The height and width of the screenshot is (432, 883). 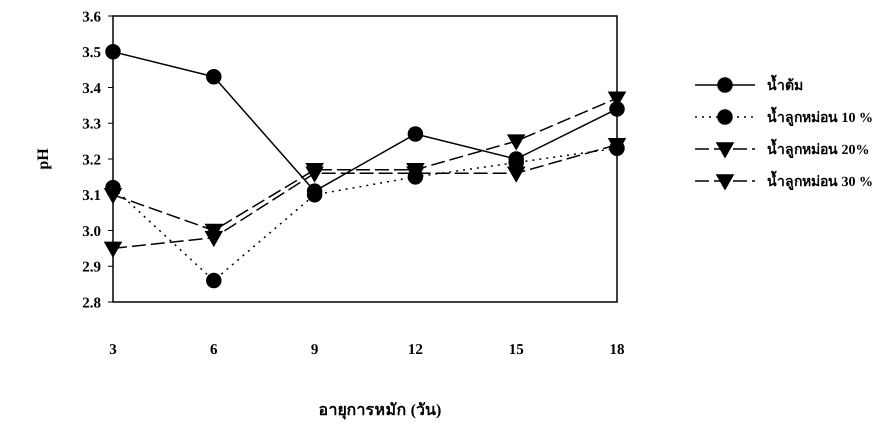 What do you see at coordinates (617, 350) in the screenshot?
I see `x-tick-label: 18` at bounding box center [617, 350].